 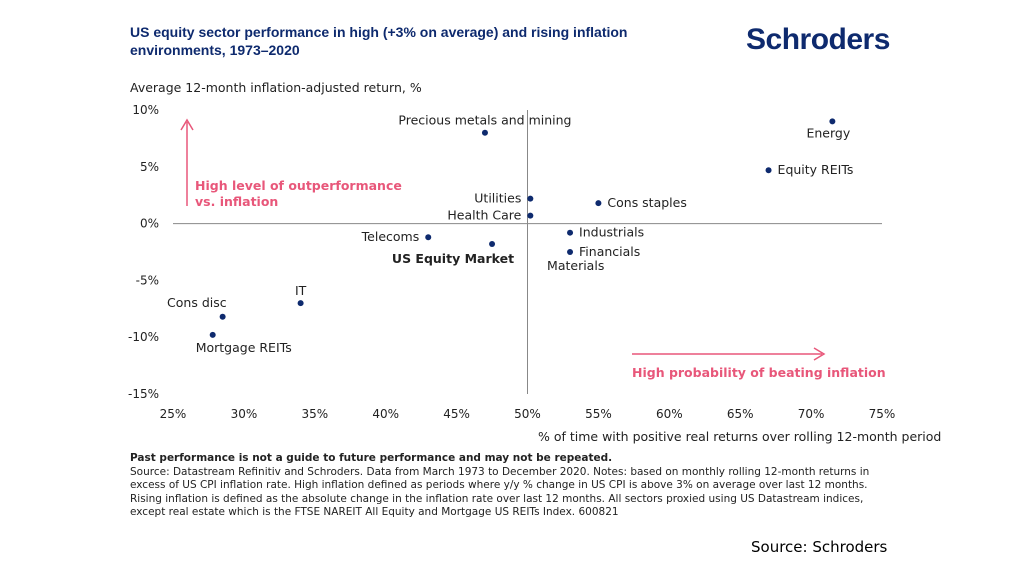 I want to click on annotation-text: High probability of beating inflation, so click(x=759, y=372).